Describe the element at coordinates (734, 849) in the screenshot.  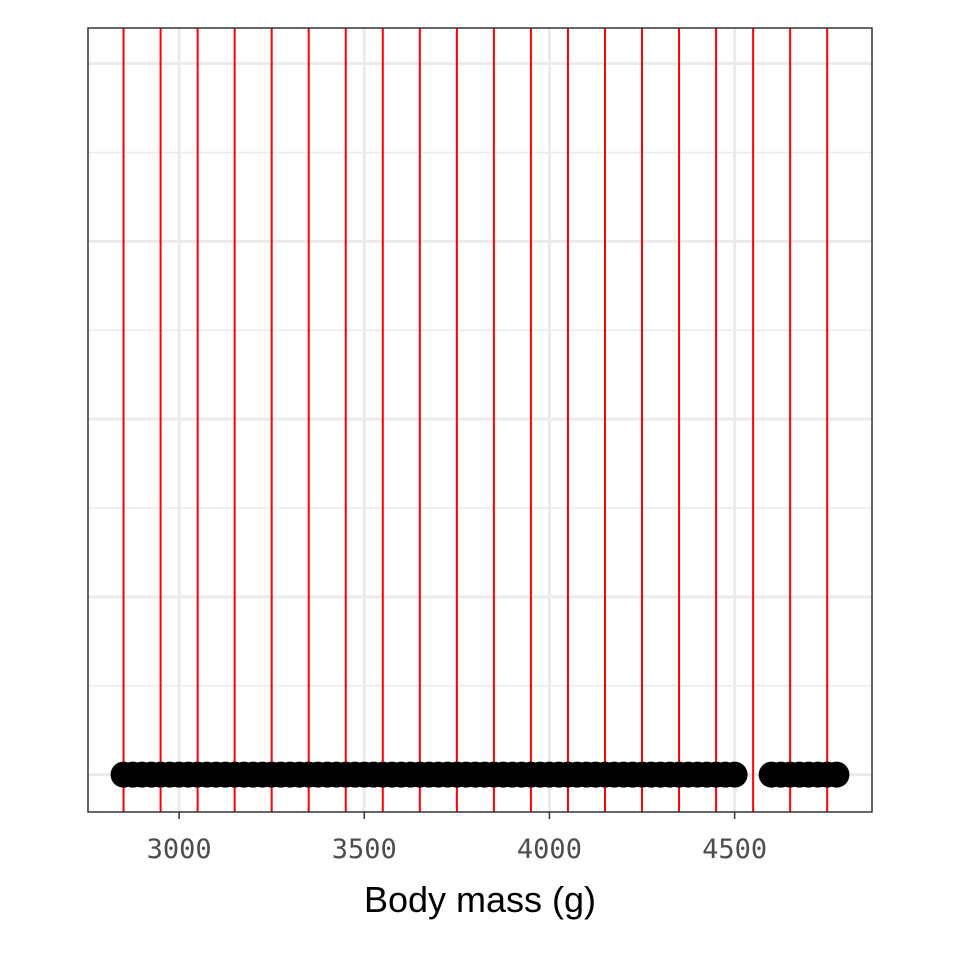
I see `x-tick-label: 4500` at that location.